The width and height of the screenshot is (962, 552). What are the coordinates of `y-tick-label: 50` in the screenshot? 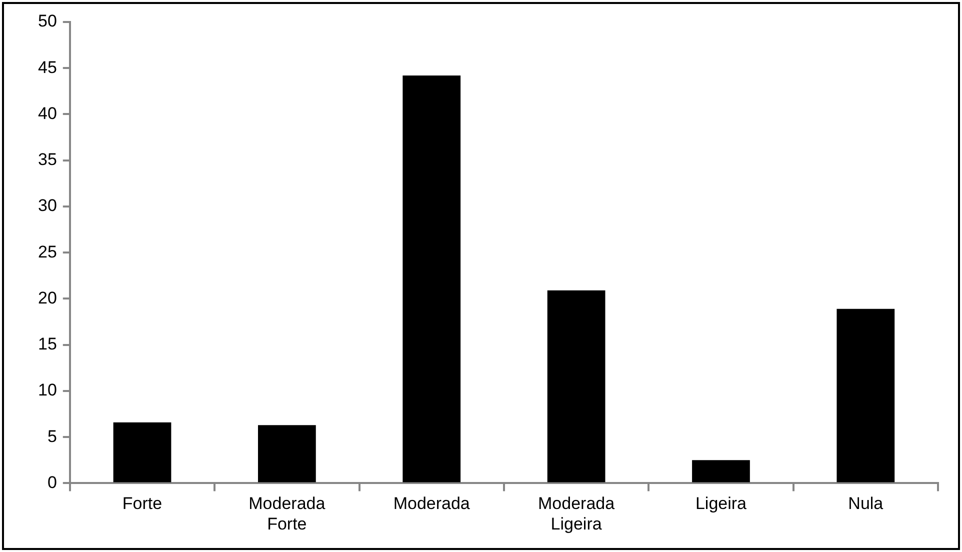 It's located at (47, 21).